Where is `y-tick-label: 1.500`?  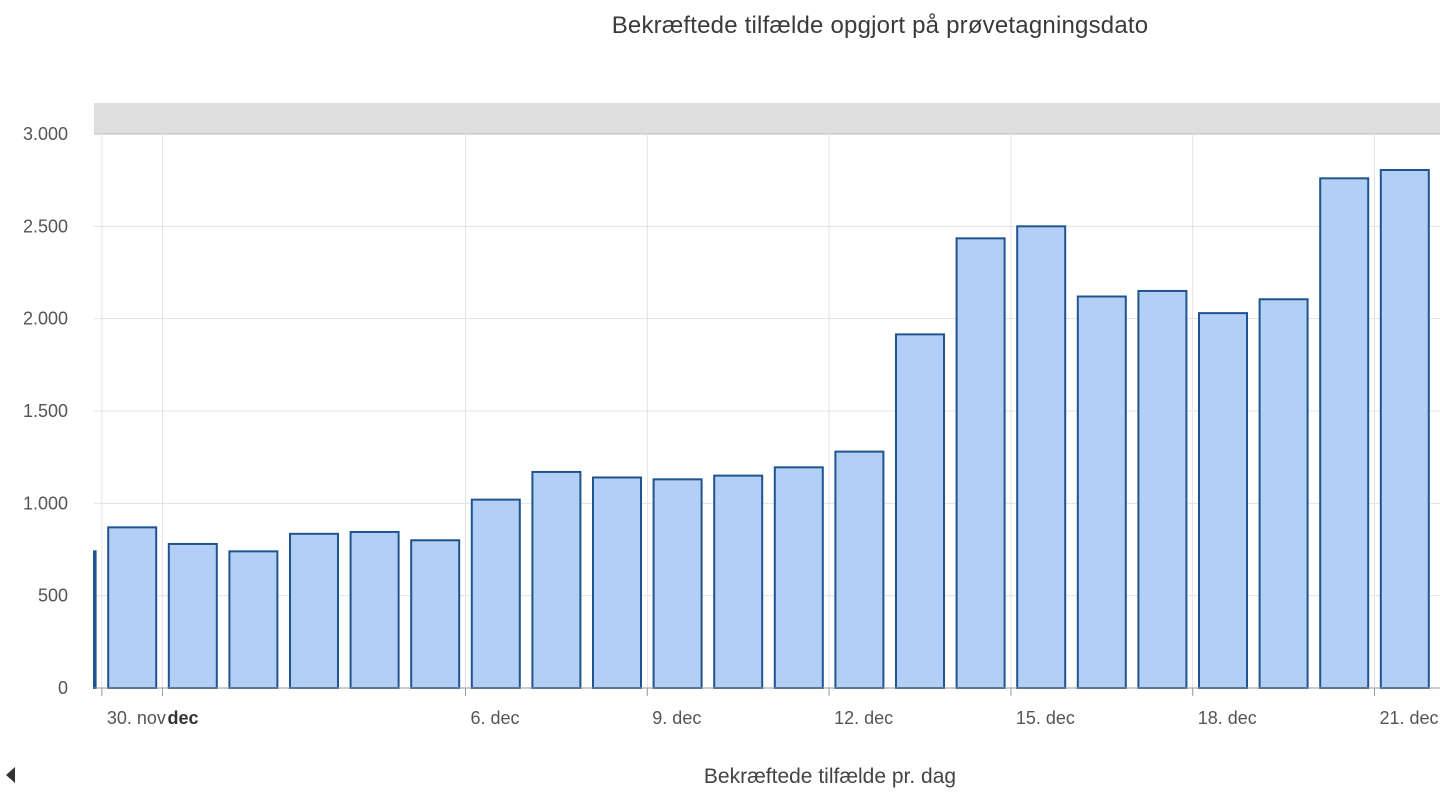 y-tick-label: 1.500 is located at coordinates (45, 411).